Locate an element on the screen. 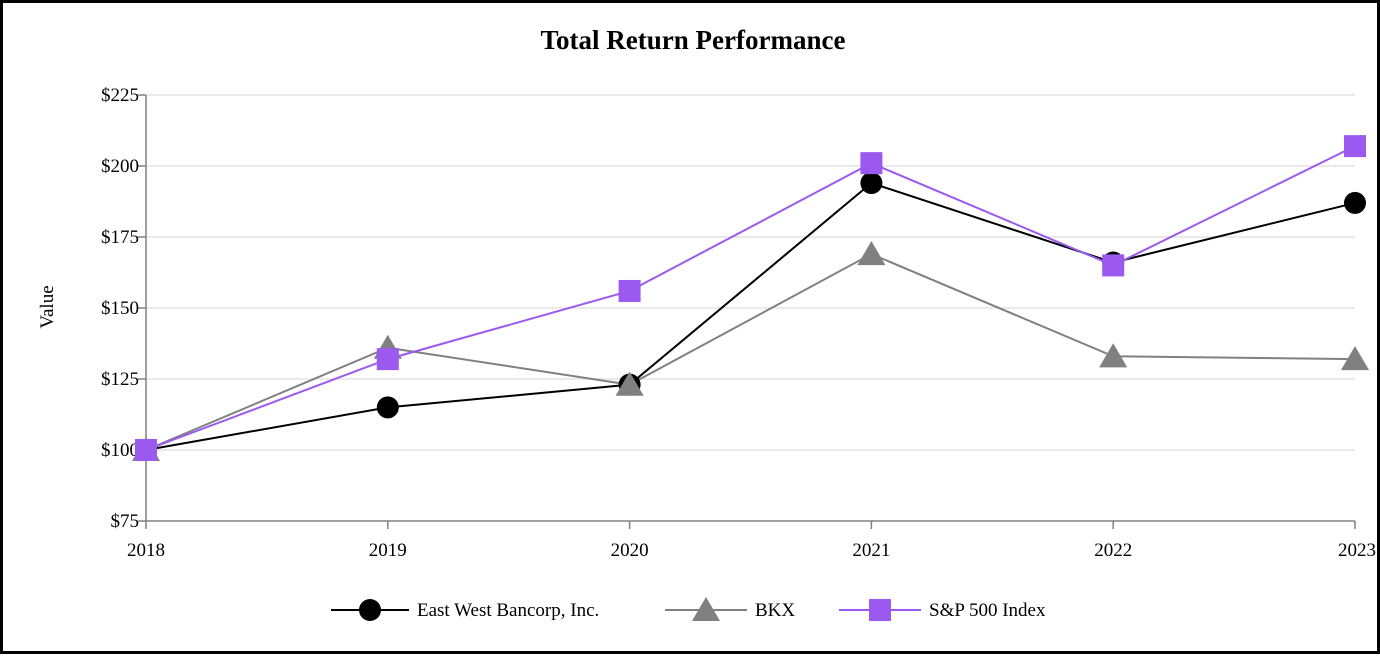 Image resolution: width=1380 pixels, height=657 pixels. chart-title: Total Return Performance is located at coordinates (693, 40).